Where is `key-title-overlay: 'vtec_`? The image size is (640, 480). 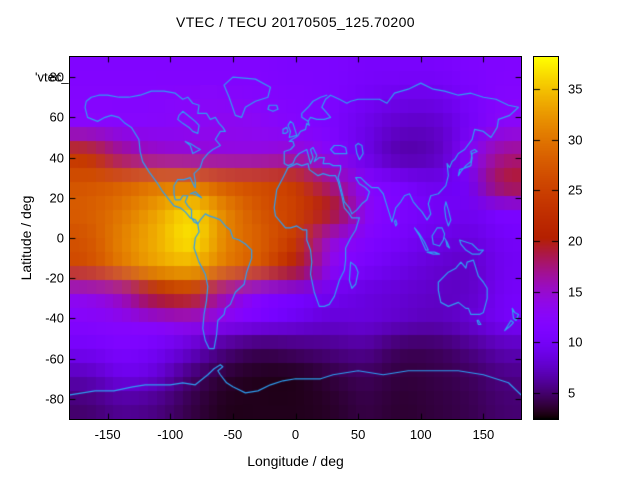 key-title-overlay: 'vtec_ is located at coordinates (52, 77).